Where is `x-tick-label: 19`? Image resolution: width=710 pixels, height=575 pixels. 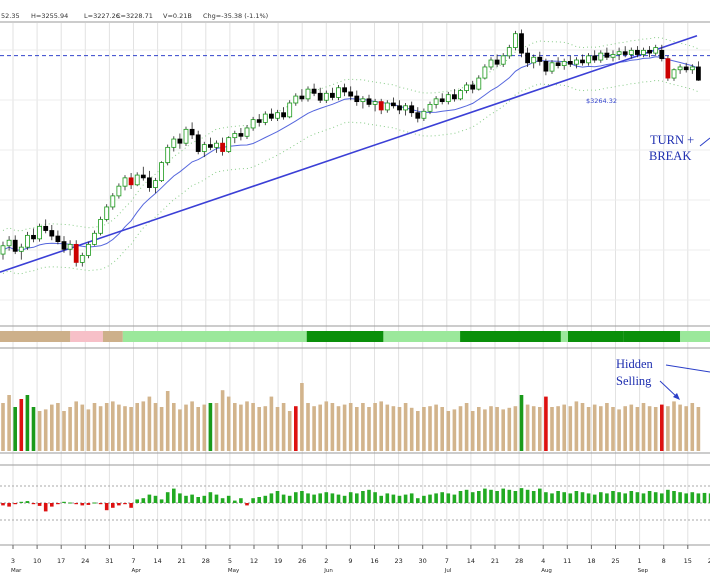 x-tick-label: 19 is located at coordinates (278, 561).